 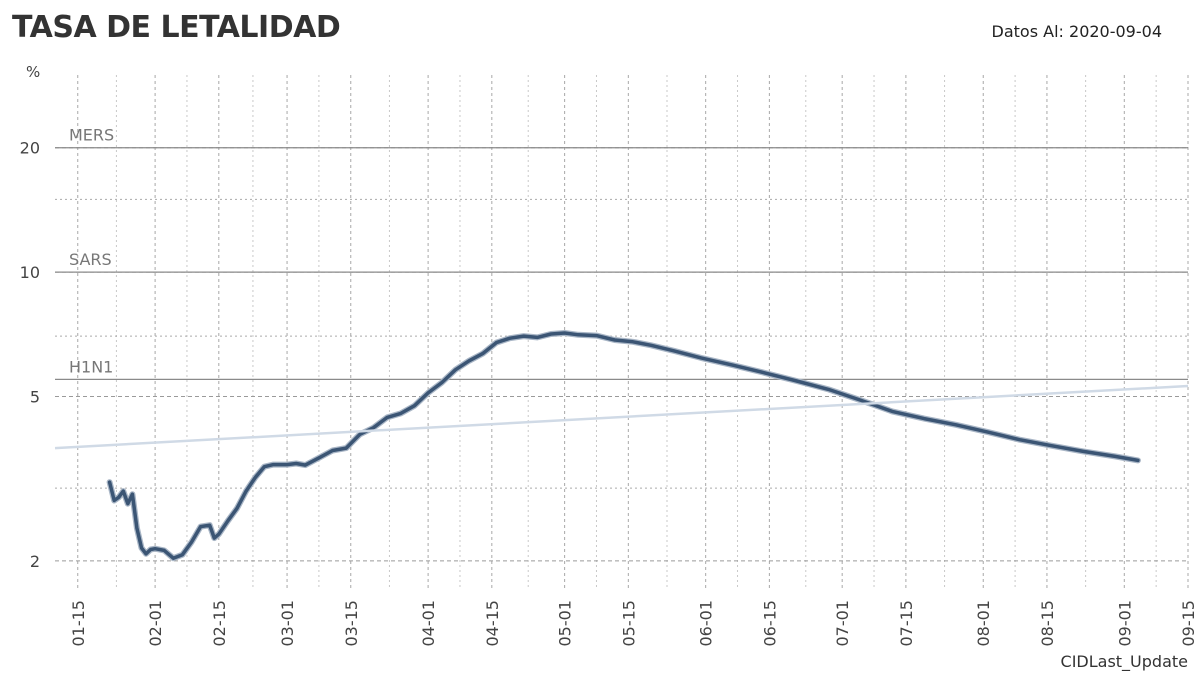 What do you see at coordinates (30, 272) in the screenshot?
I see `y-tick-label: 10` at bounding box center [30, 272].